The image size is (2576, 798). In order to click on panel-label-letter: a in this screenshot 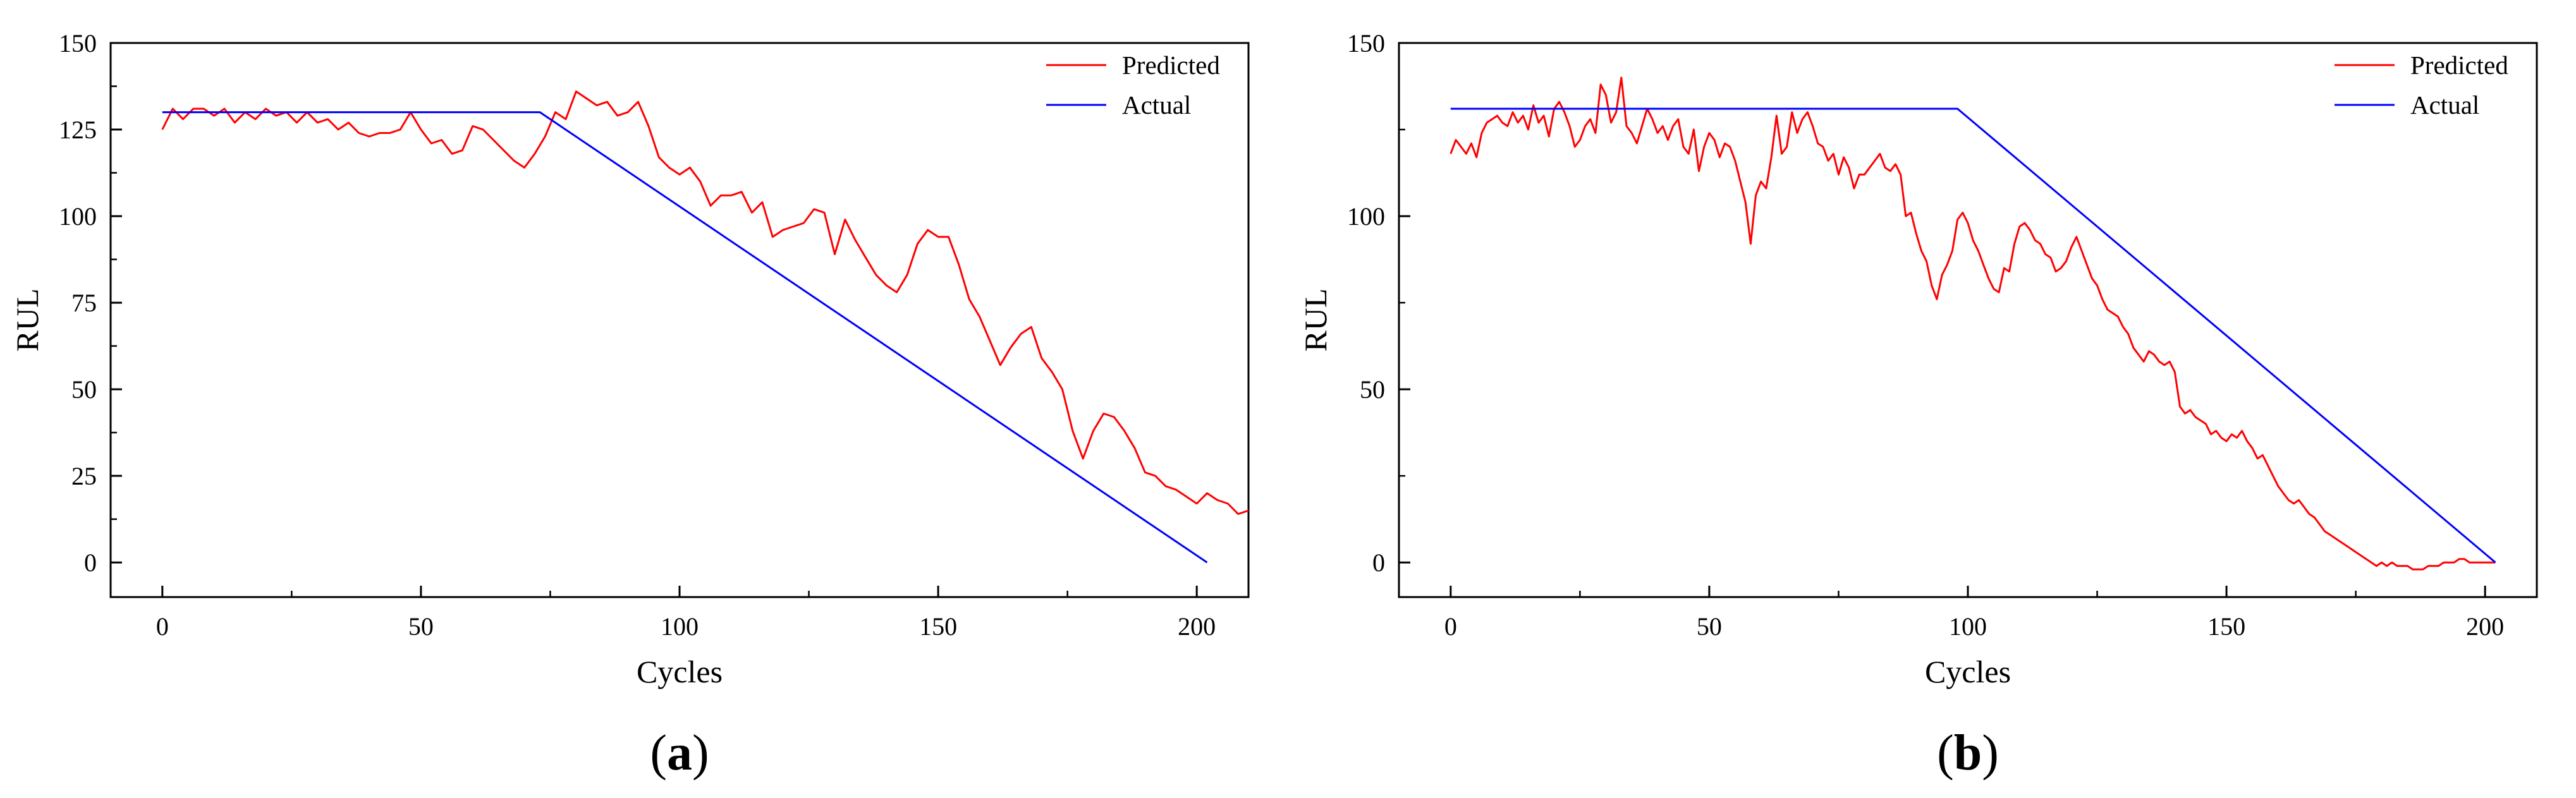, I will do `click(679, 753)`.